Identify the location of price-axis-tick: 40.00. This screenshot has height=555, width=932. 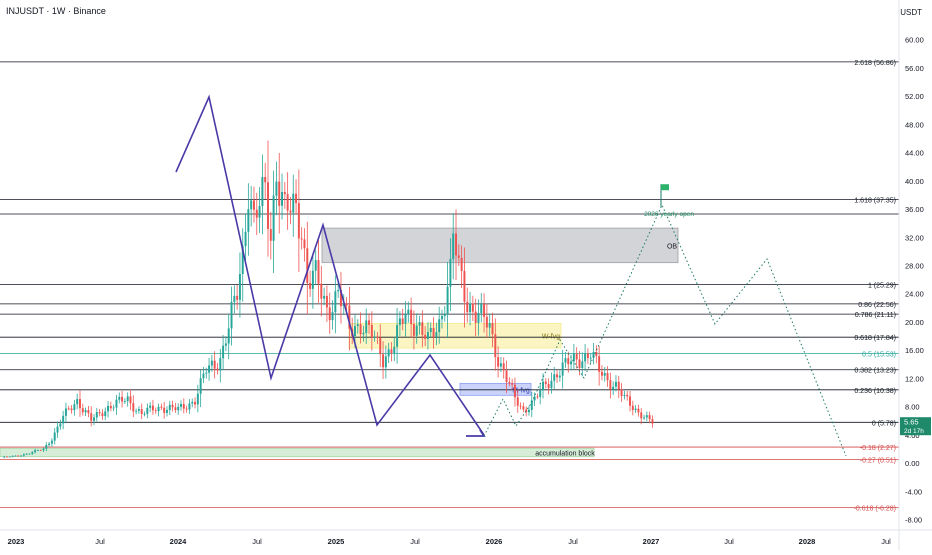
(914, 181).